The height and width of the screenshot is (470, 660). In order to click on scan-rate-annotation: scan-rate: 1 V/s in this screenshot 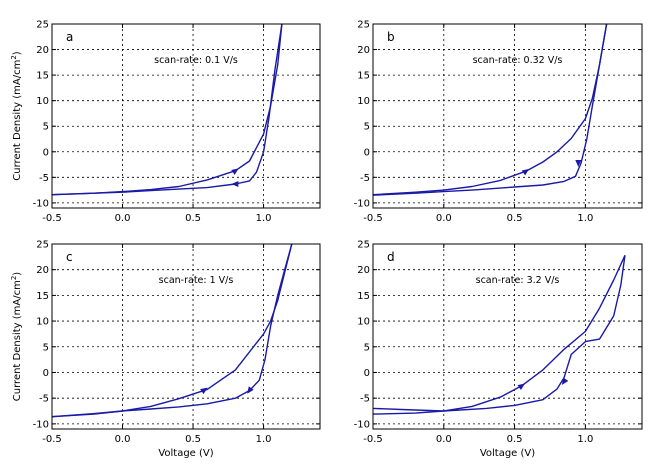, I will do `click(196, 280)`.